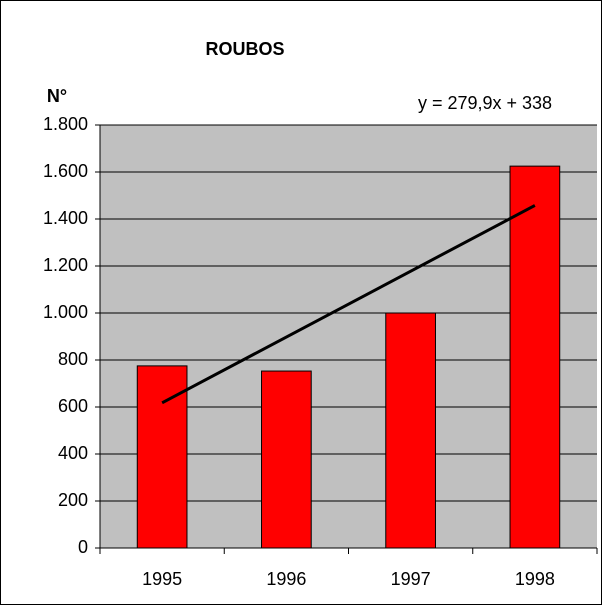 The height and width of the screenshot is (605, 602). I want to click on y-tick-label: 1.400, so click(65, 218).